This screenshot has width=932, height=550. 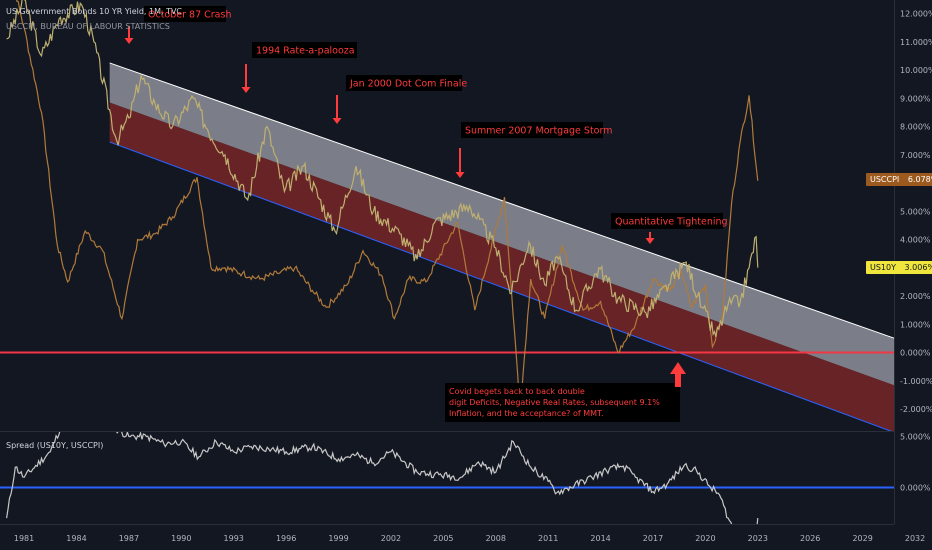 What do you see at coordinates (915, 488) in the screenshot?
I see `spread-axis-tick: 0.000%` at bounding box center [915, 488].